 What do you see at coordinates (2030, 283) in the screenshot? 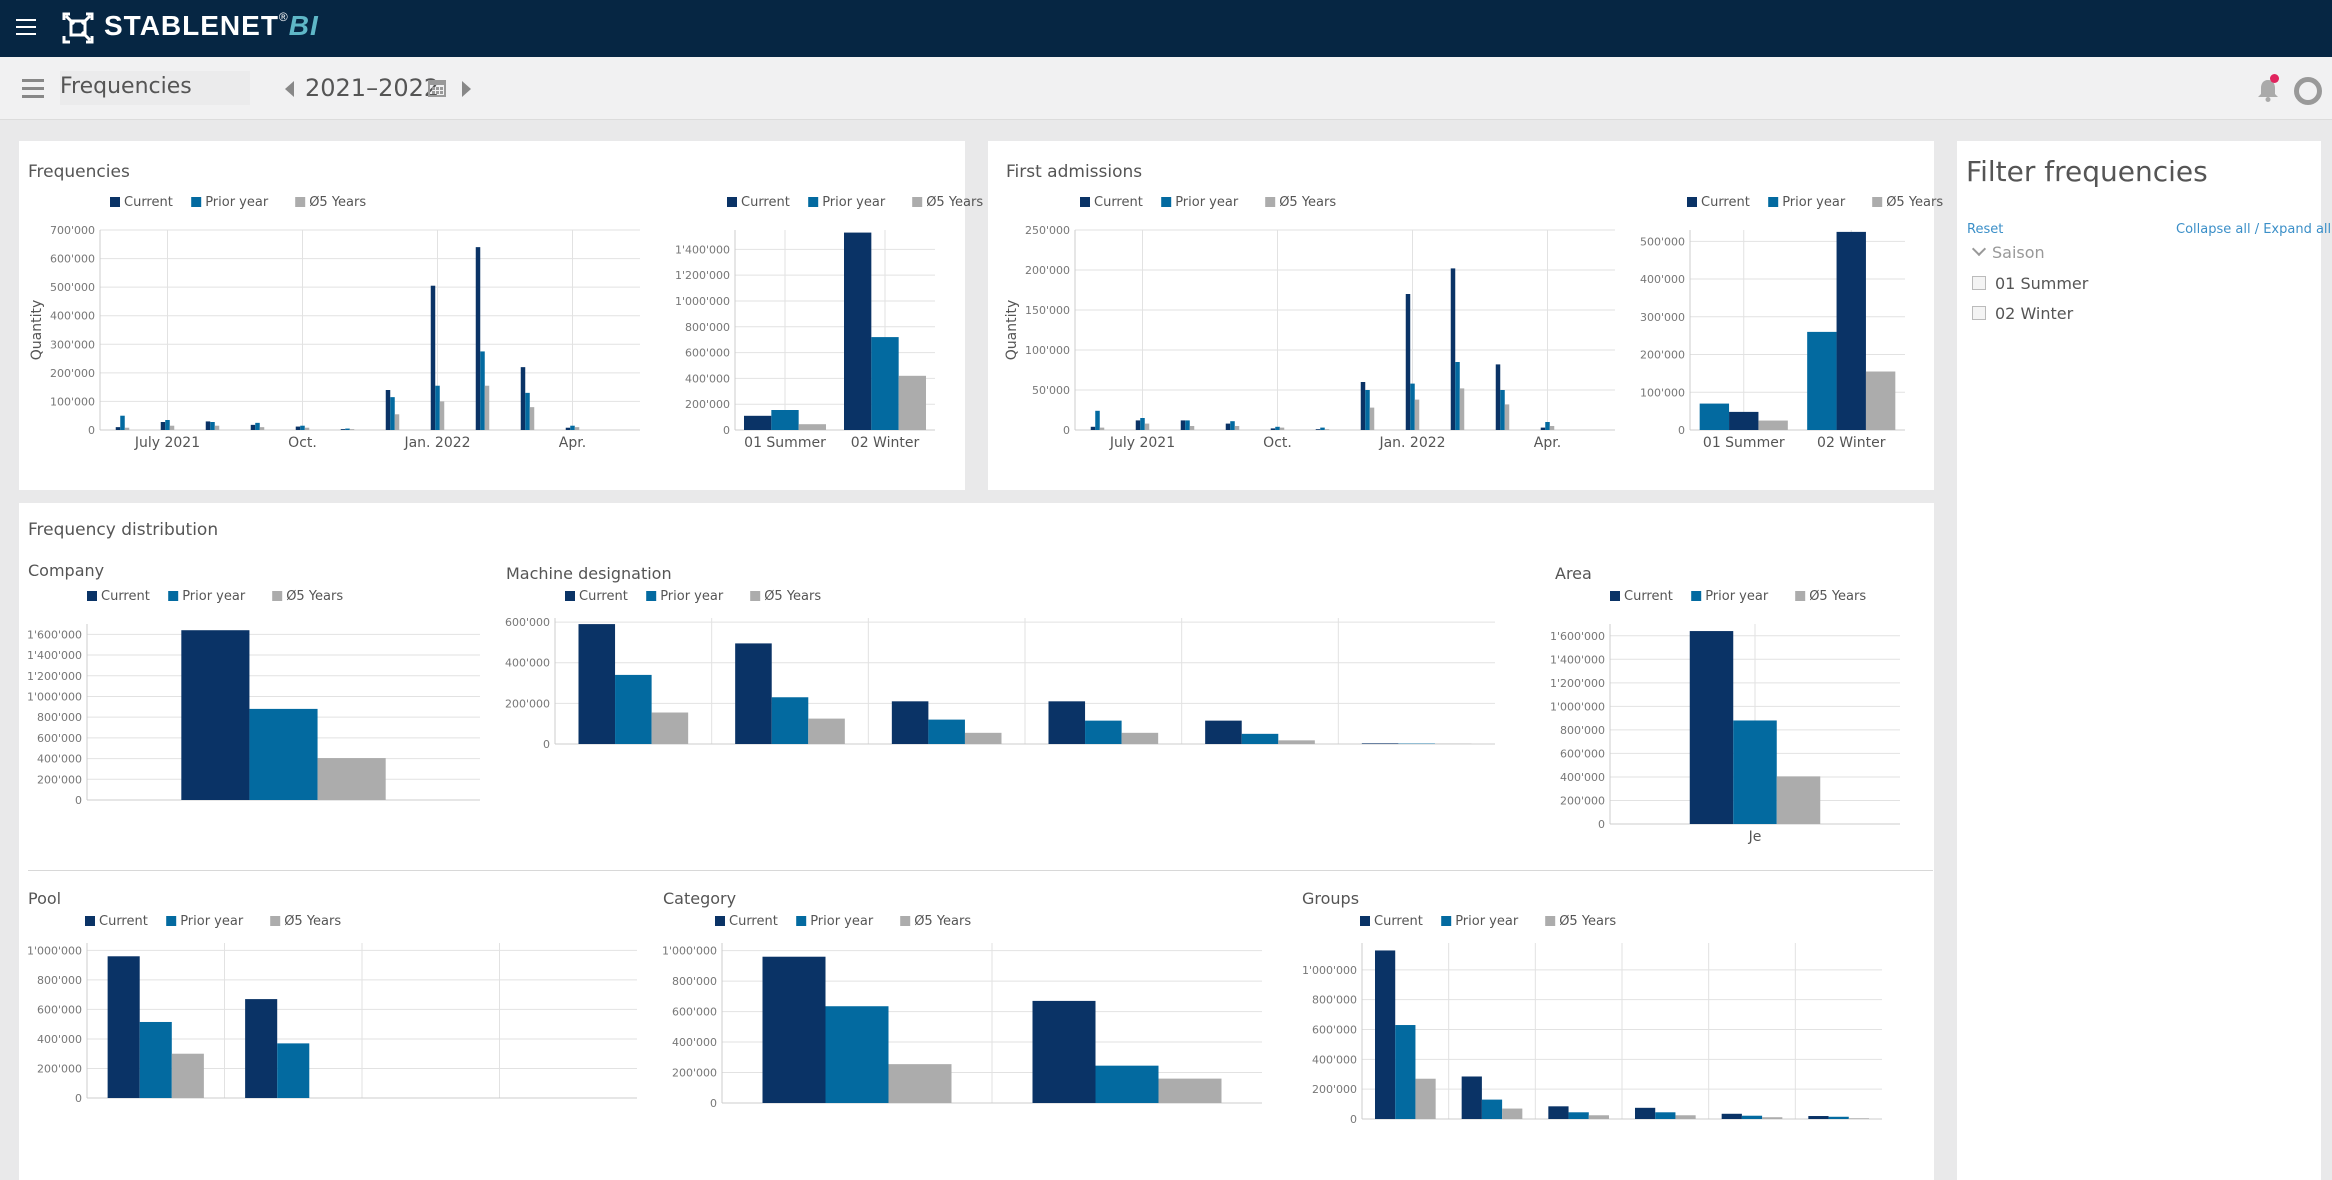
I see `filter-option-summer: 01 Summer` at bounding box center [2030, 283].